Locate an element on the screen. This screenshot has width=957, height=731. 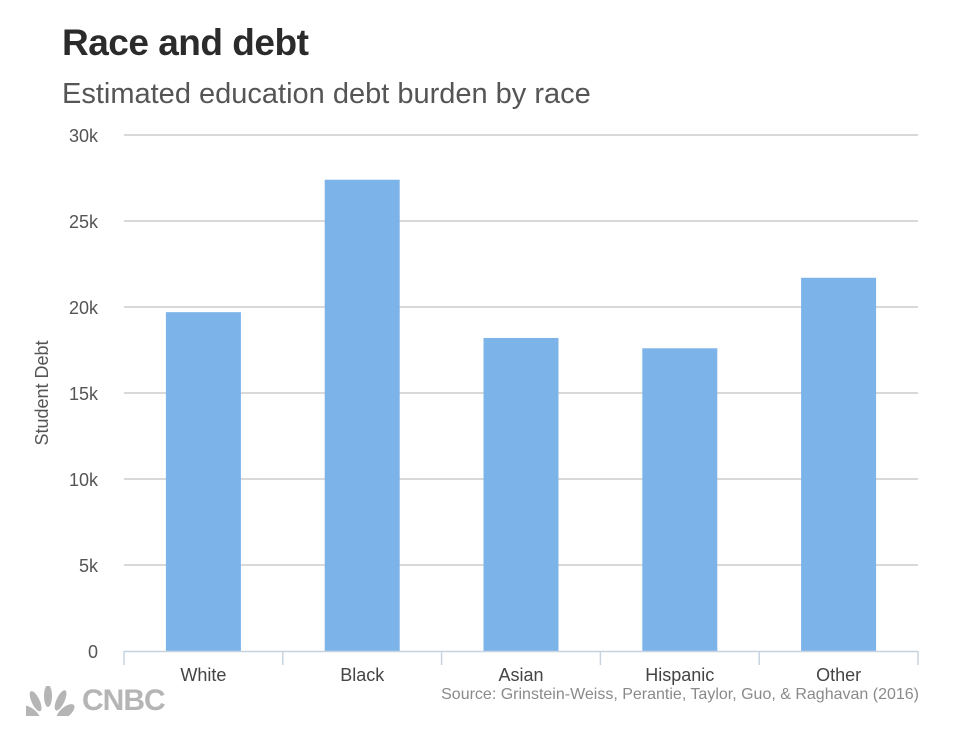
peacock-icon is located at coordinates (50, 701).